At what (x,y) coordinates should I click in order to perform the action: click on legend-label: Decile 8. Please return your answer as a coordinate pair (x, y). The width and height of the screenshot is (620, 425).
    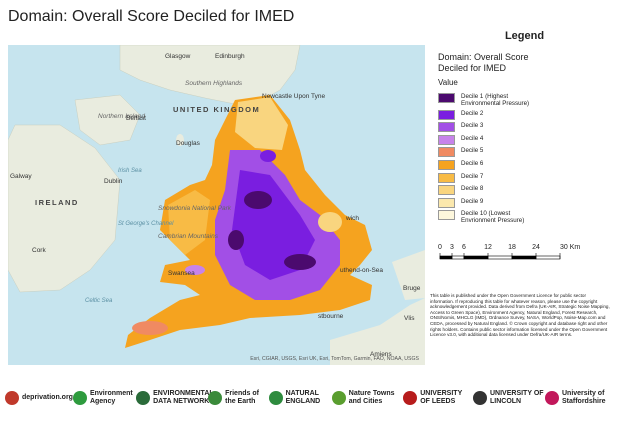
    Looking at the image, I should click on (472, 189).